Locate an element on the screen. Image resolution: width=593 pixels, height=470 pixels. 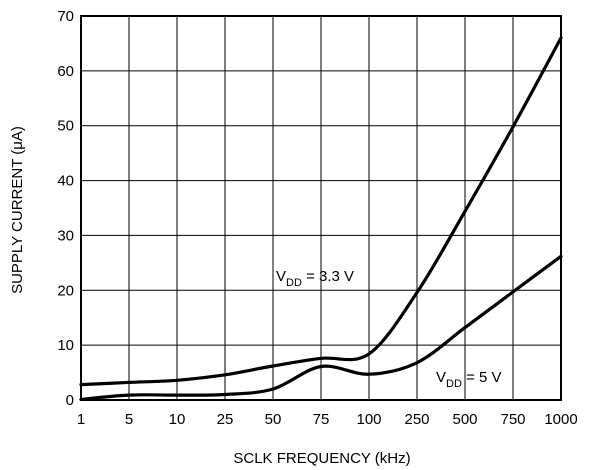
series-label-vdd5: VDD = 5 V is located at coordinates (469, 379).